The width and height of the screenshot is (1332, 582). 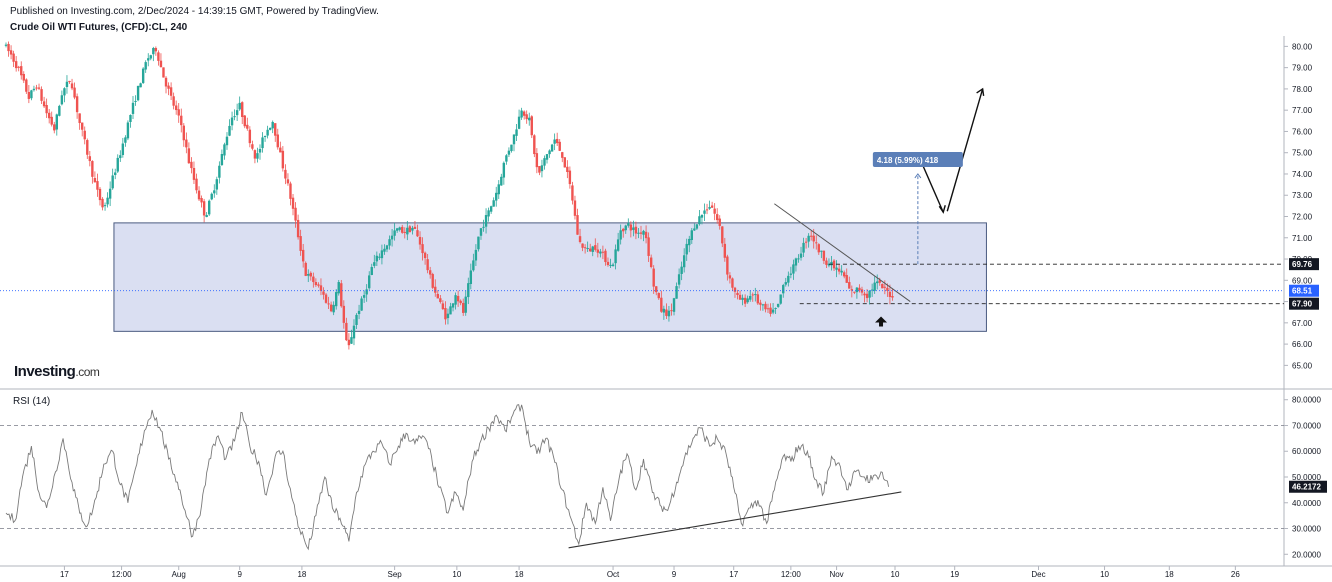 What do you see at coordinates (57, 371) in the screenshot?
I see `investing-logo: Investing.com` at bounding box center [57, 371].